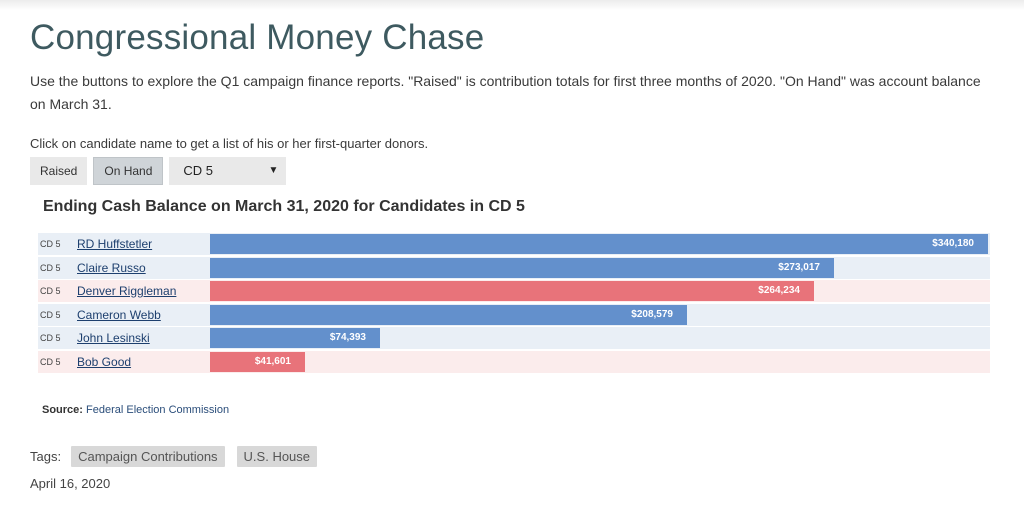 The width and height of the screenshot is (1024, 519). Describe the element at coordinates (953, 243) in the screenshot. I see `value-label: $340,180` at that location.